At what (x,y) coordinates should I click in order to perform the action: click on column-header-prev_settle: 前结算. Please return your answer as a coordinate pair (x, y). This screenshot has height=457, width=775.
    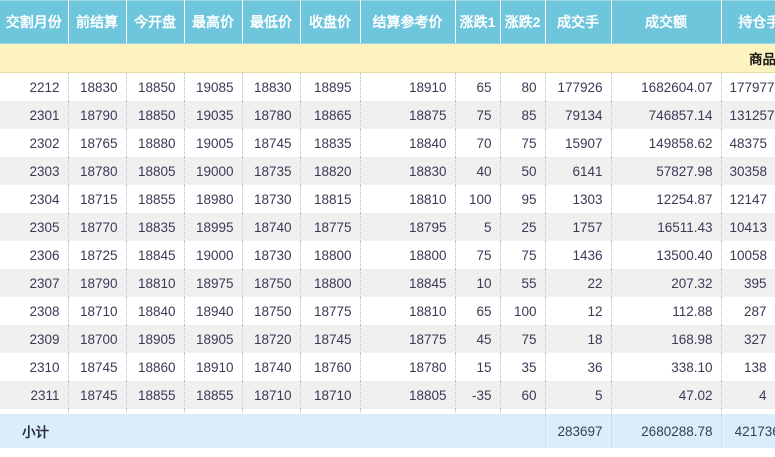
    Looking at the image, I should click on (97, 22).